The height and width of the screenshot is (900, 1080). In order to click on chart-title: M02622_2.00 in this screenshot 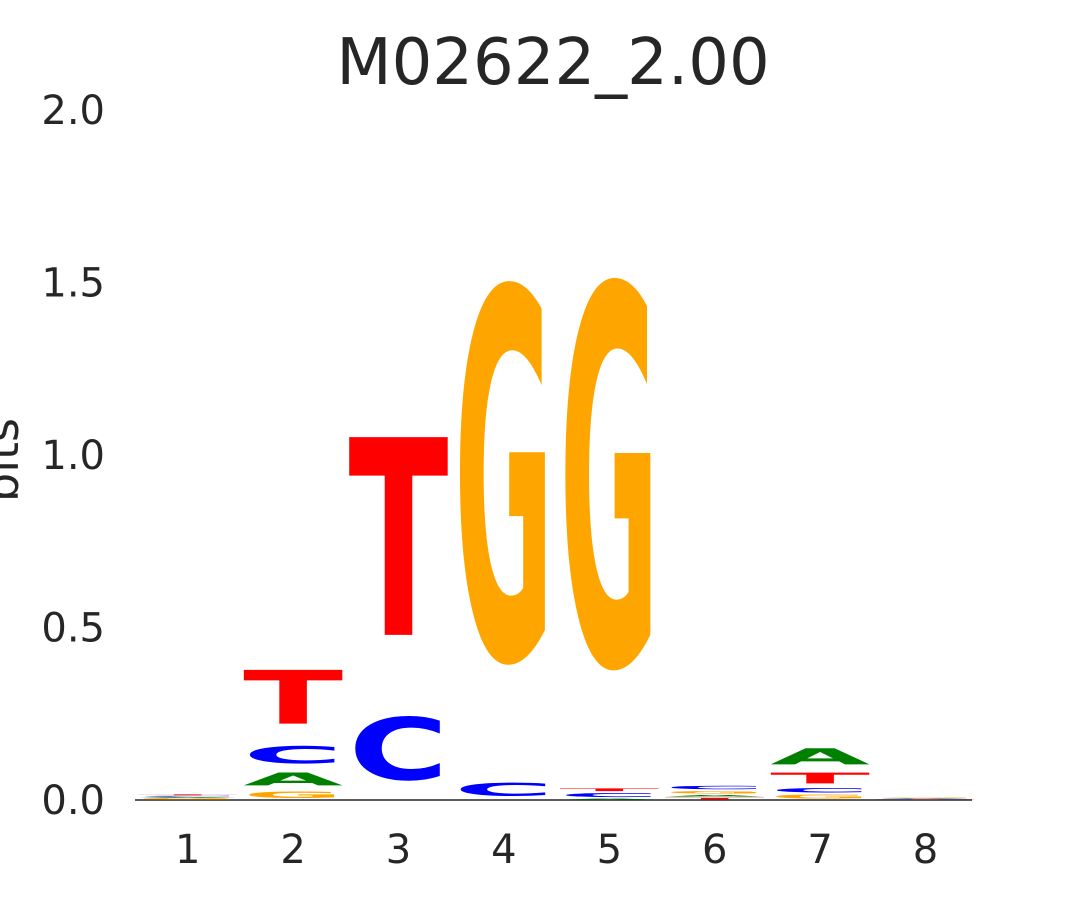, I will do `click(552, 63)`.